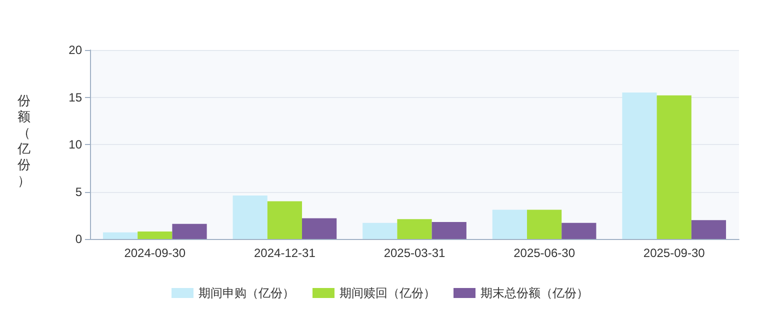 The width and height of the screenshot is (760, 320). I want to click on x-tick-label: 2025-09-30, so click(674, 253).